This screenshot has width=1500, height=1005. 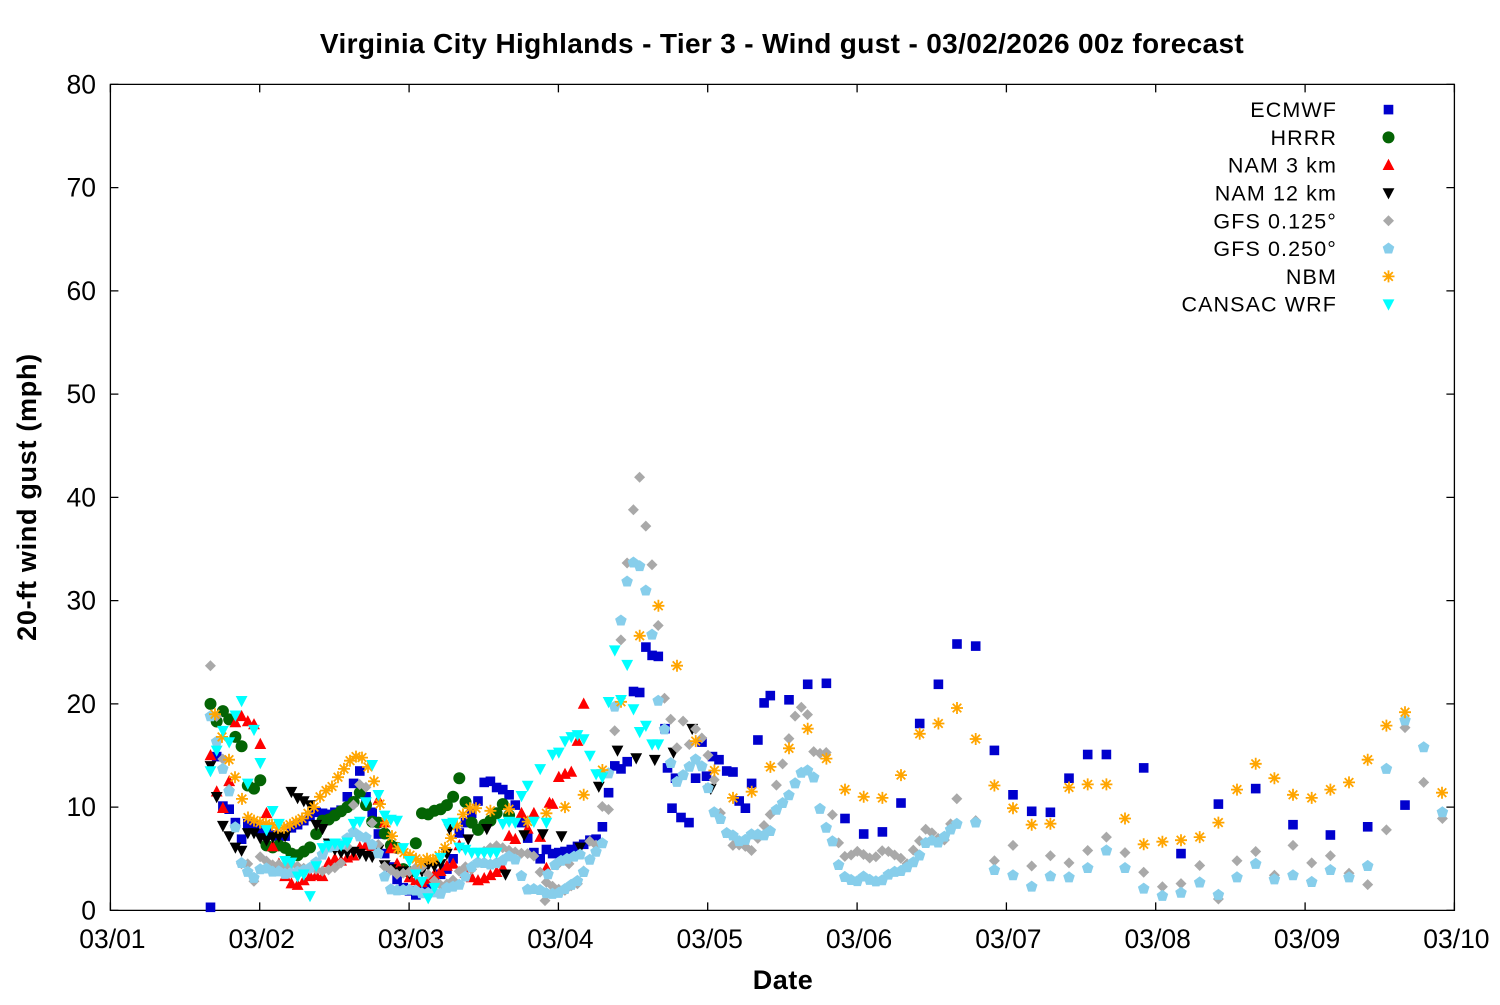 I want to click on svg-text: NAM 3 km, so click(x=1282, y=166).